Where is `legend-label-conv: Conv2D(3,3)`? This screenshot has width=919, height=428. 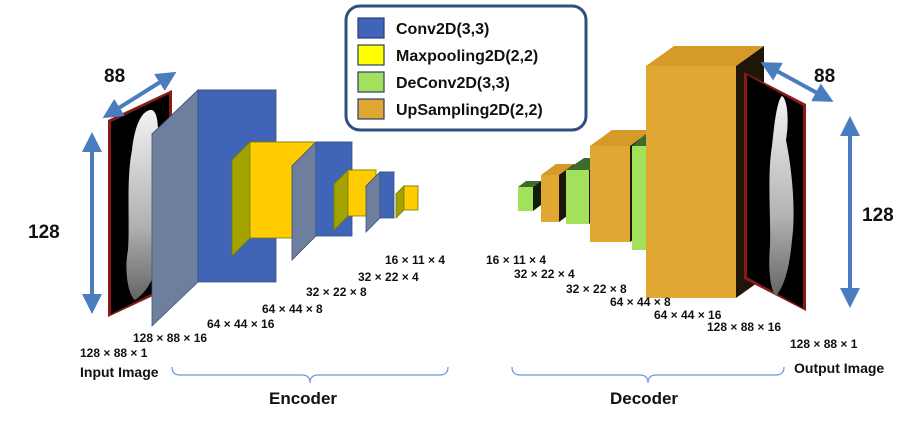 legend-label-conv: Conv2D(3,3) is located at coordinates (442, 29).